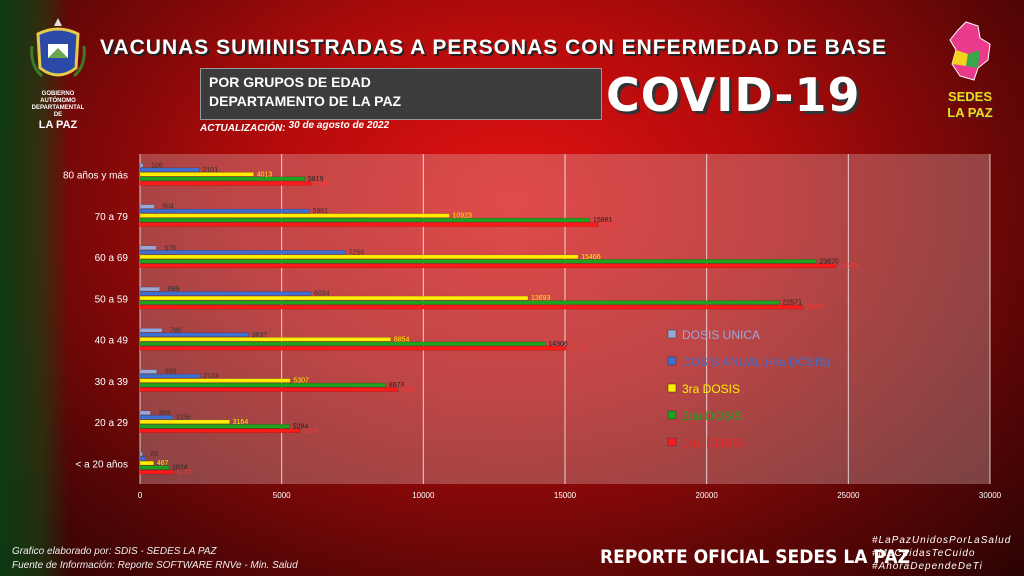 The image size is (1024, 576). I want to click on bar-value-label: 15025, so click(579, 348).